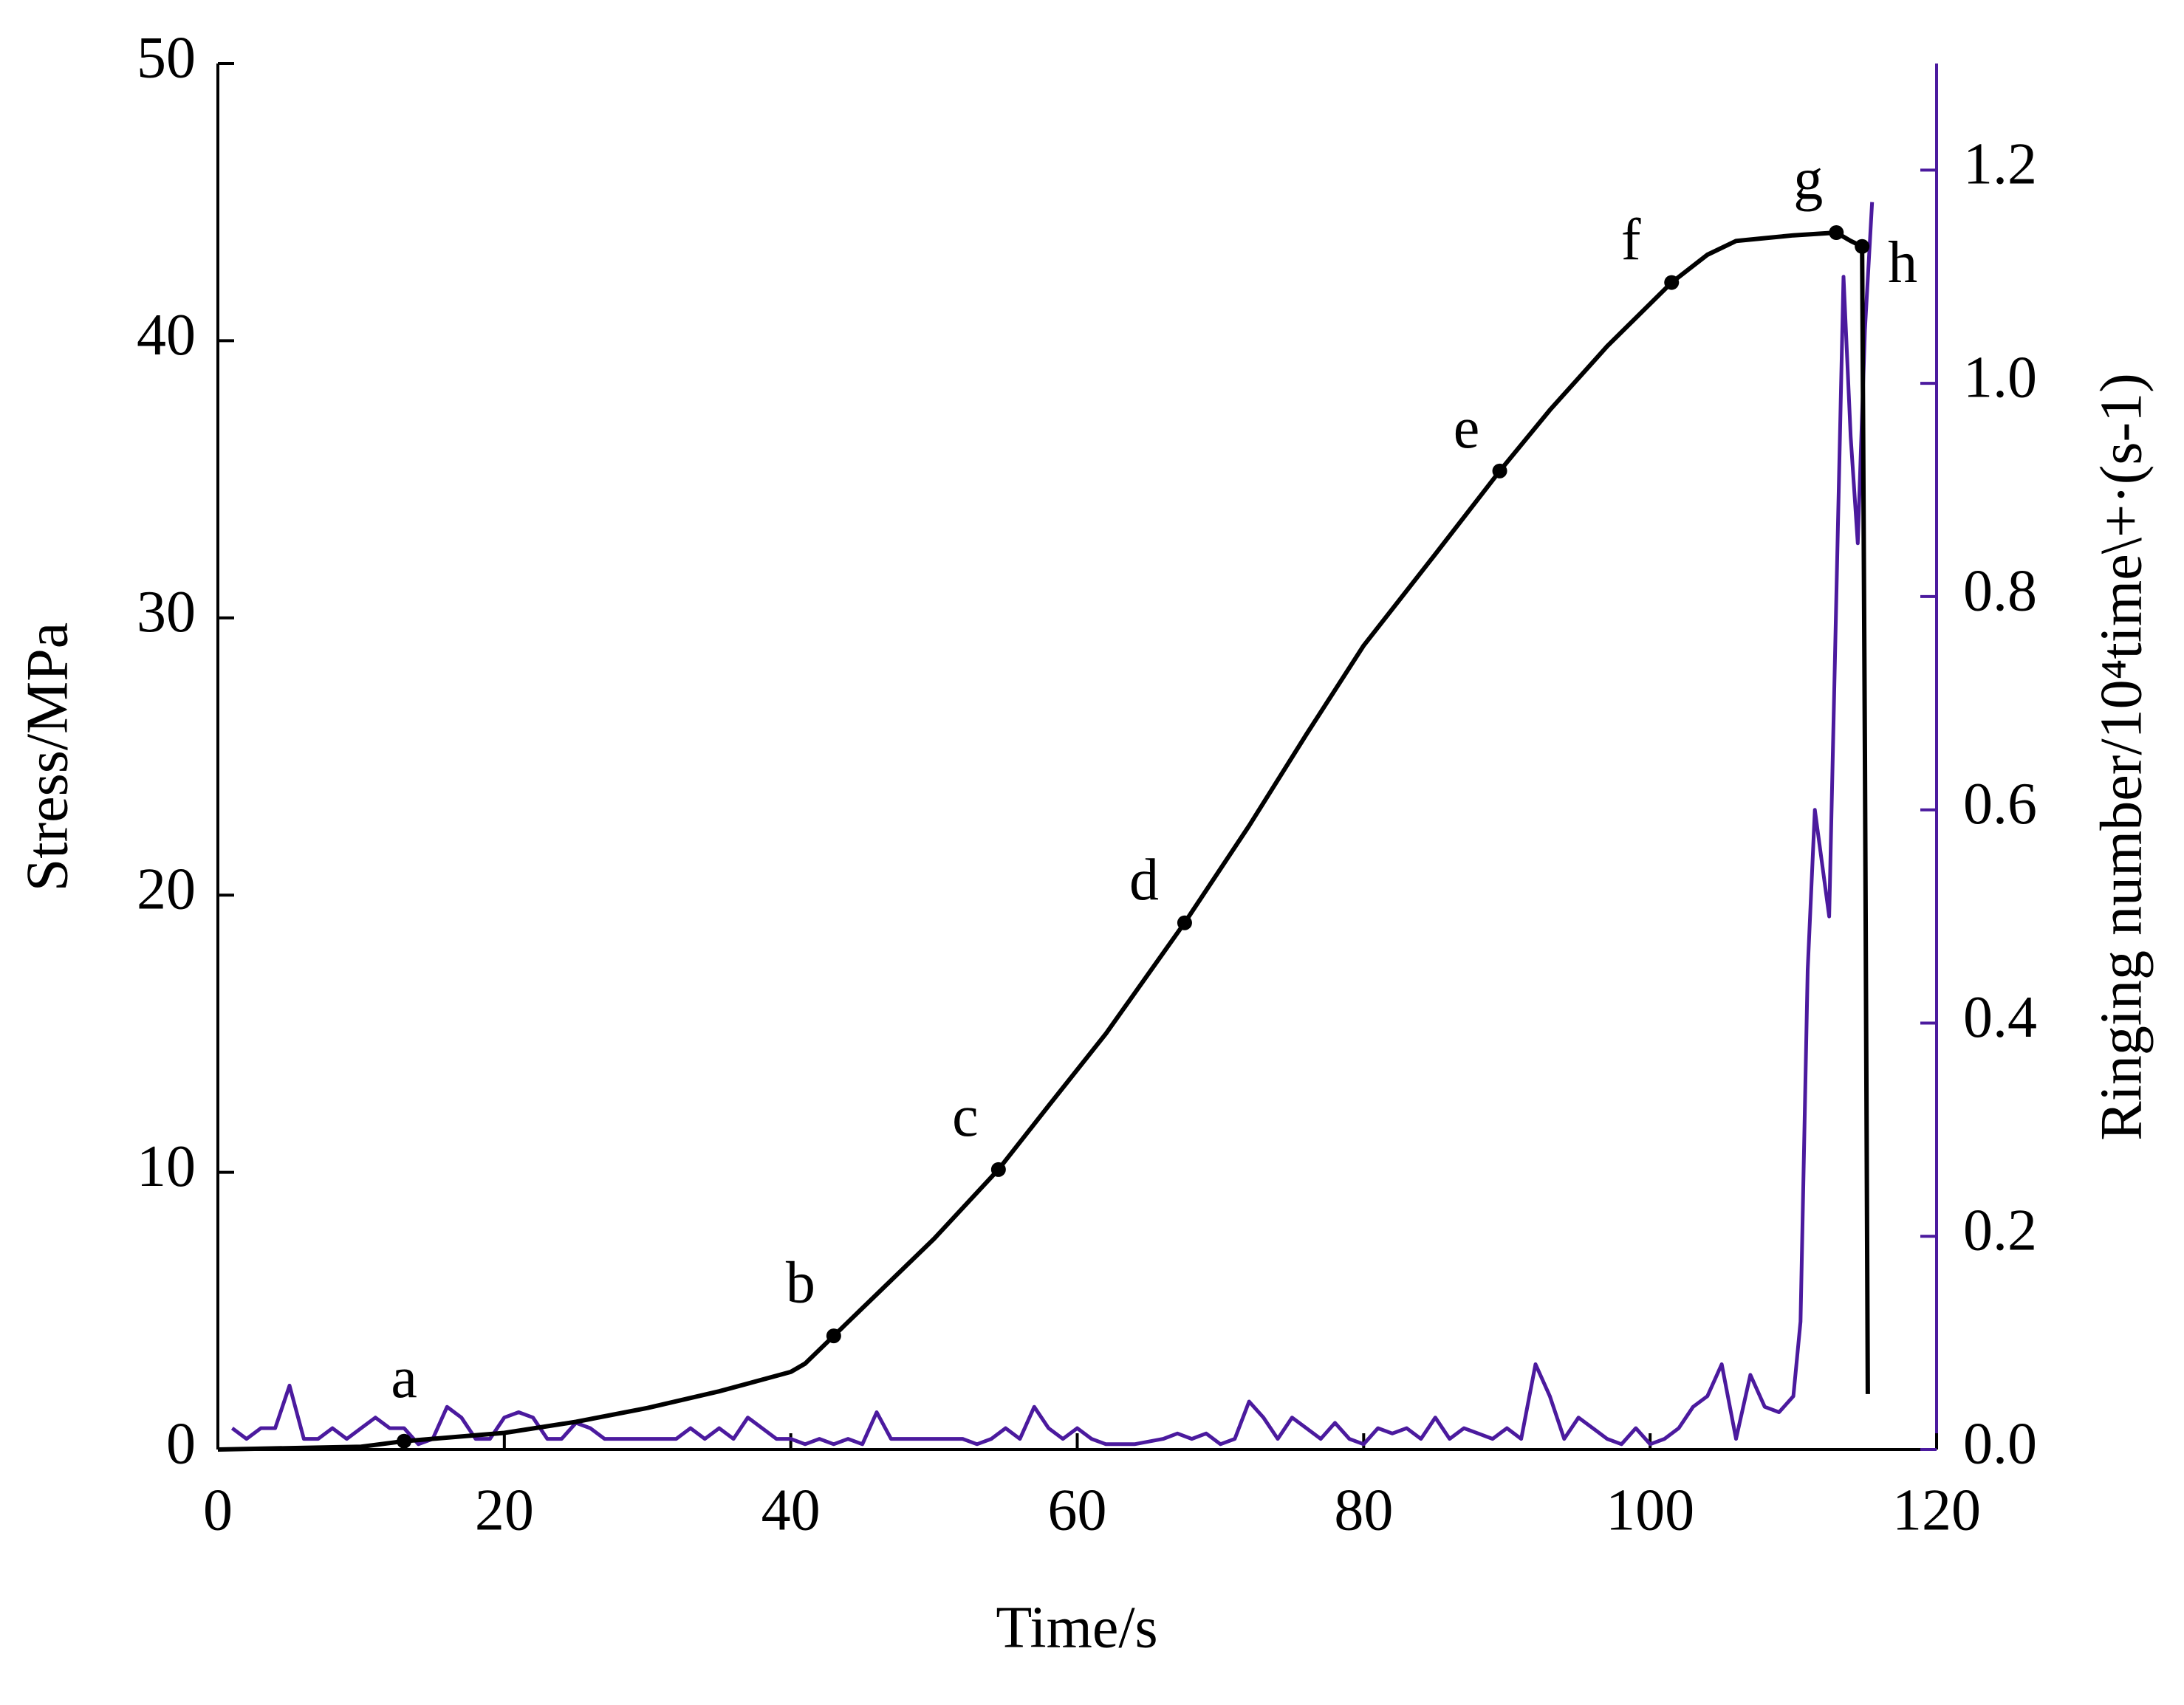  Describe the element at coordinates (965, 1116) in the screenshot. I see `annotation-label: c` at that location.